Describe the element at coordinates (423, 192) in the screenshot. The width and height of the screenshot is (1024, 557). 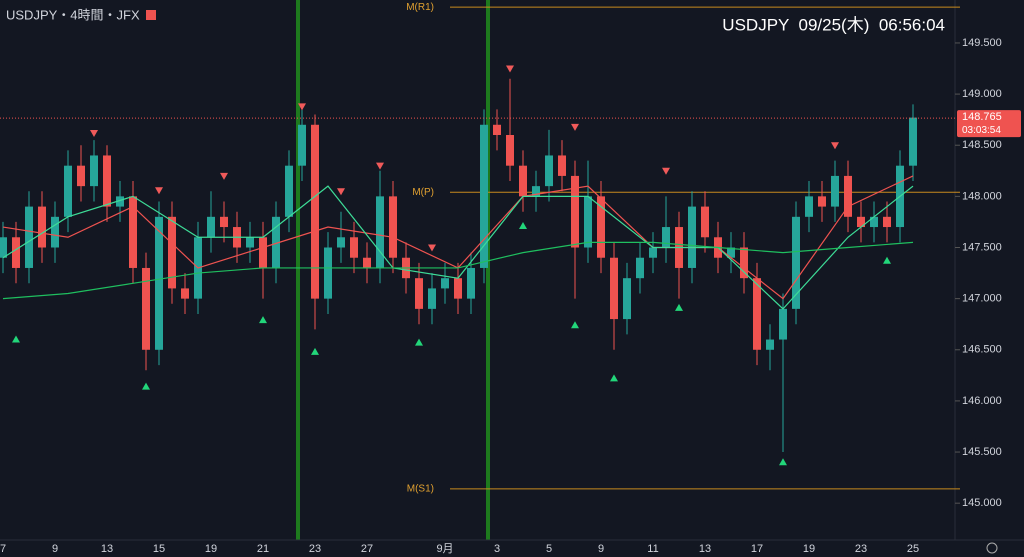
I see `pivot-label: M(P)` at that location.